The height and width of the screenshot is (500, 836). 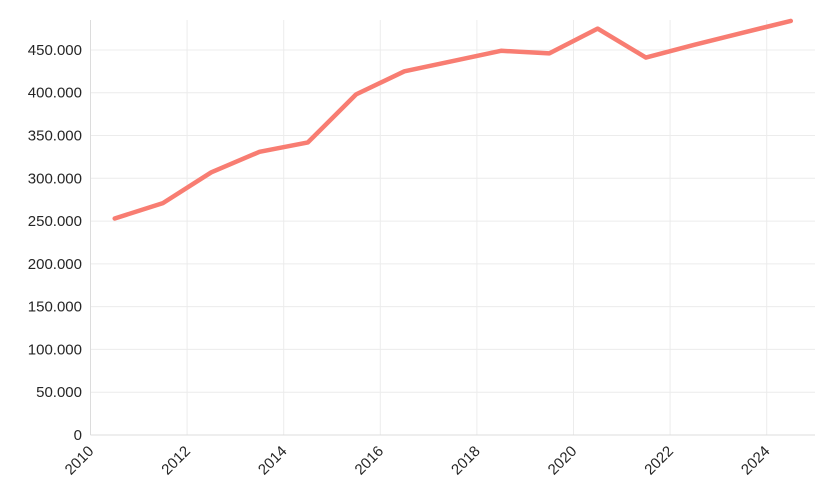 What do you see at coordinates (55, 136) in the screenshot?
I see `y-axis-tick-label: 350.000` at bounding box center [55, 136].